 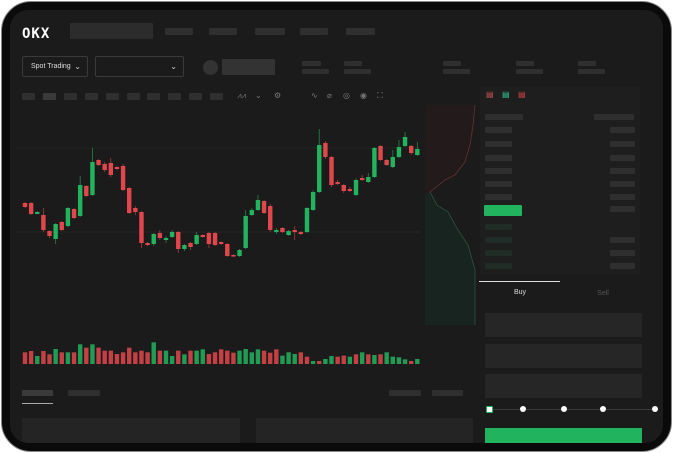 What do you see at coordinates (380, 95) in the screenshot?
I see `fullscreen-icon: ⛶` at bounding box center [380, 95].